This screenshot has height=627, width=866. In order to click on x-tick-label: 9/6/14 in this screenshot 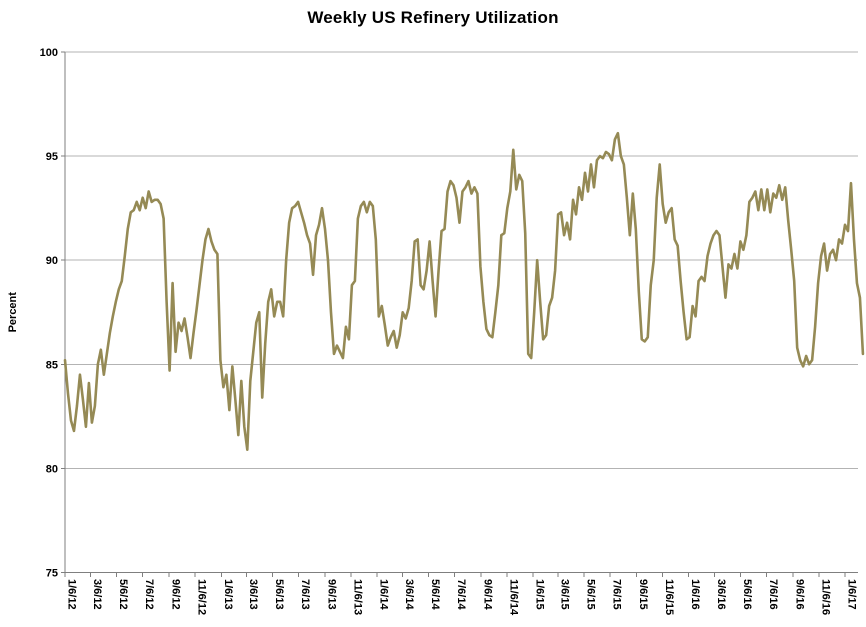, I will do `click(487, 594)`.